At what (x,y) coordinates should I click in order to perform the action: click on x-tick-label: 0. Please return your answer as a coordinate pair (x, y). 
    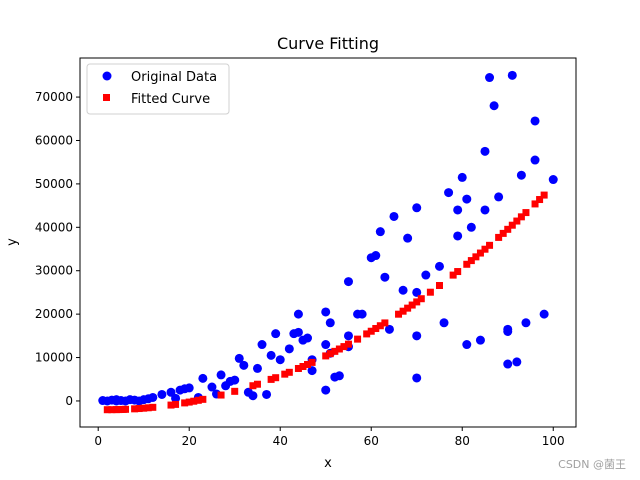
    Looking at the image, I should click on (98, 441).